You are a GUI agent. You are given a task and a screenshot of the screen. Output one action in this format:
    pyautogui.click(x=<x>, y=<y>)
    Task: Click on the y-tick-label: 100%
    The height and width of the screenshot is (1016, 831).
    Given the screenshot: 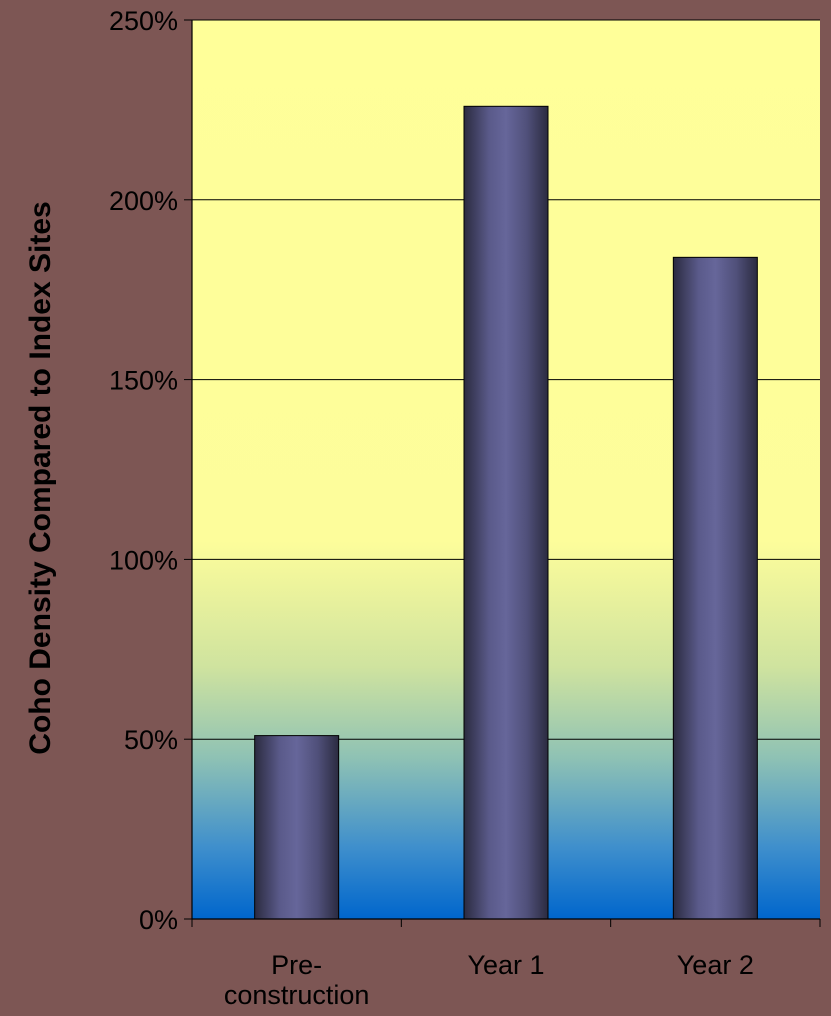 What is the action you would take?
    pyautogui.click(x=143, y=560)
    